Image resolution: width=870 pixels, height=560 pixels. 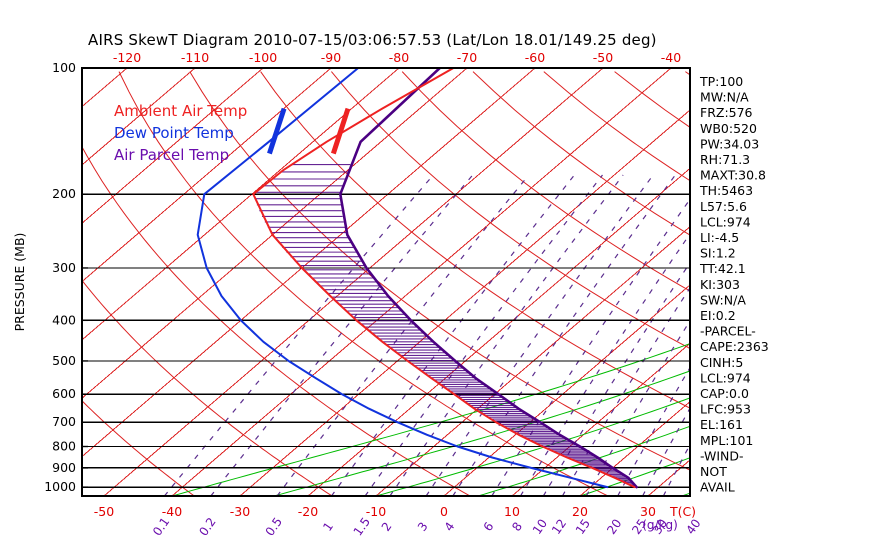 I want to click on bottom-temp-tick-label: -50, so click(x=104, y=511).